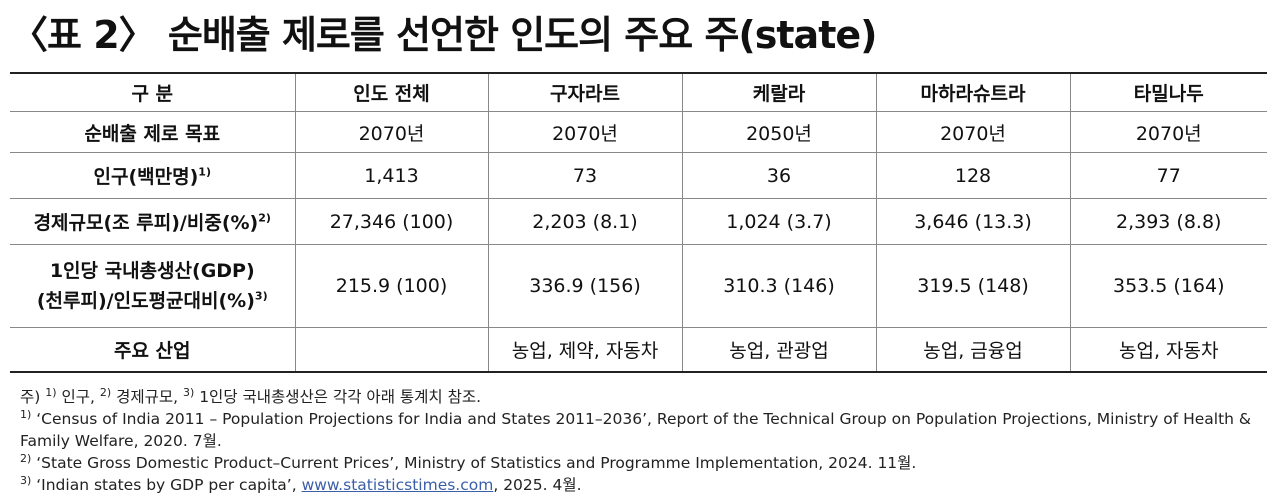  Describe the element at coordinates (264, 218) in the screenshot. I see `footnote-marker: 2)` at that location.